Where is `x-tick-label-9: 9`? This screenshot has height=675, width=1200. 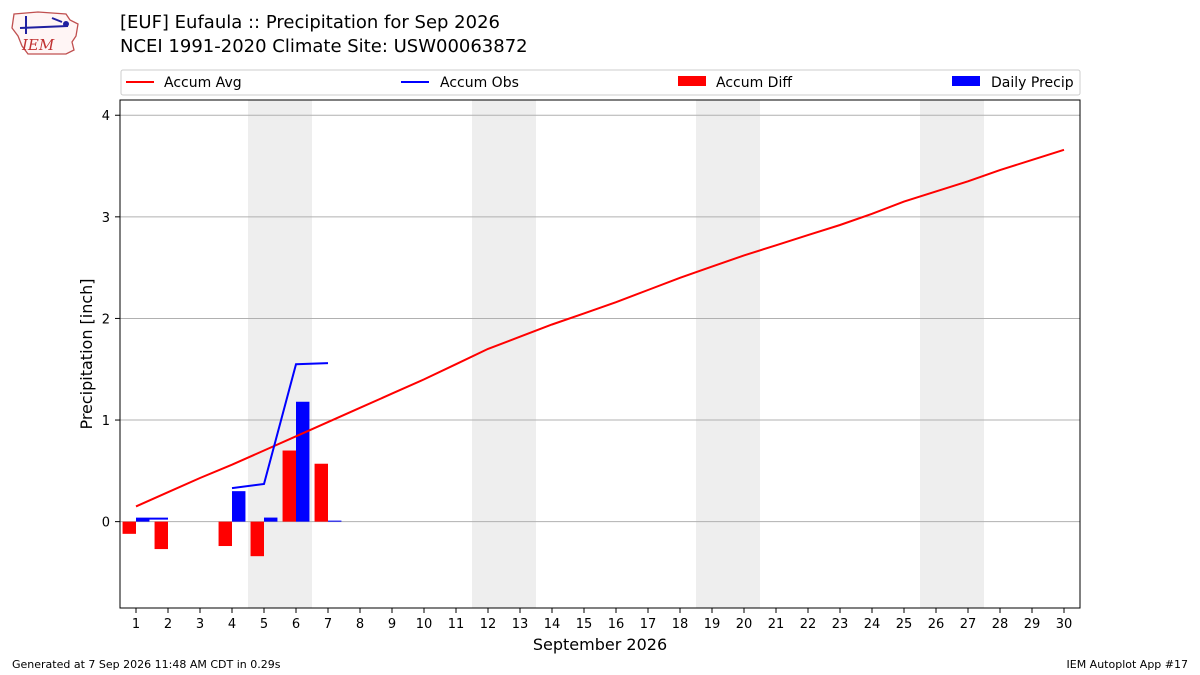 x-tick-label-9: 9 is located at coordinates (392, 624).